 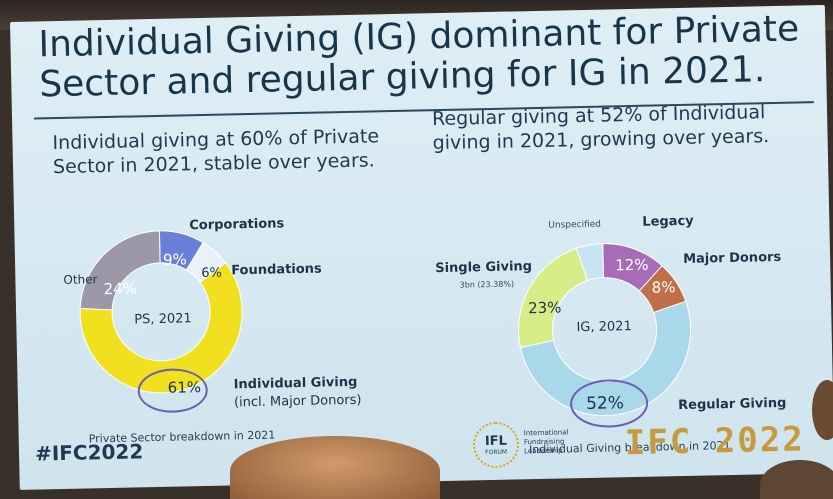 I want to click on ifl-description: International Fundraising Leadership, so click(x=546, y=442).